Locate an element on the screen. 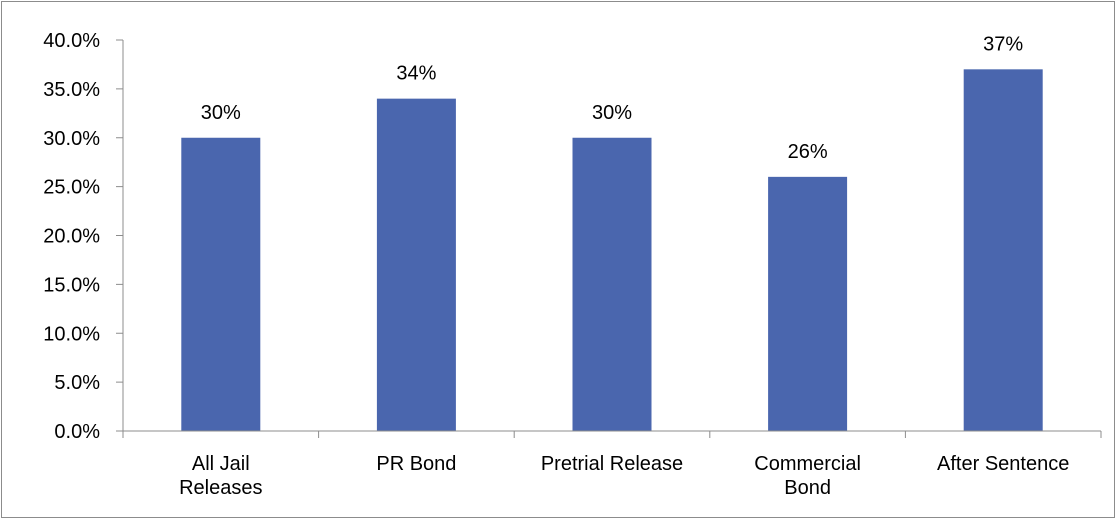  x-category-label: Pretrial Release is located at coordinates (612, 464).